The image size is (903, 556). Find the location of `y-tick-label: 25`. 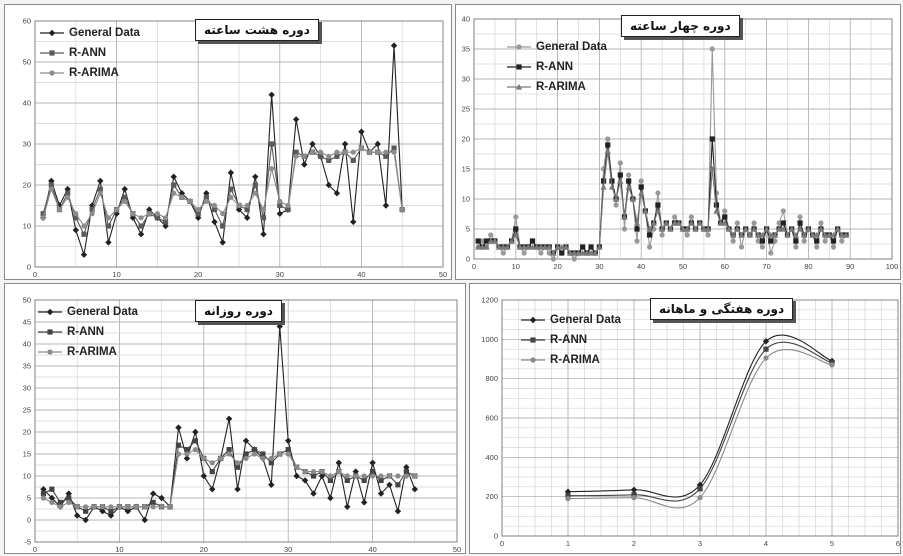

y-tick-label: 25 is located at coordinates (466, 109).